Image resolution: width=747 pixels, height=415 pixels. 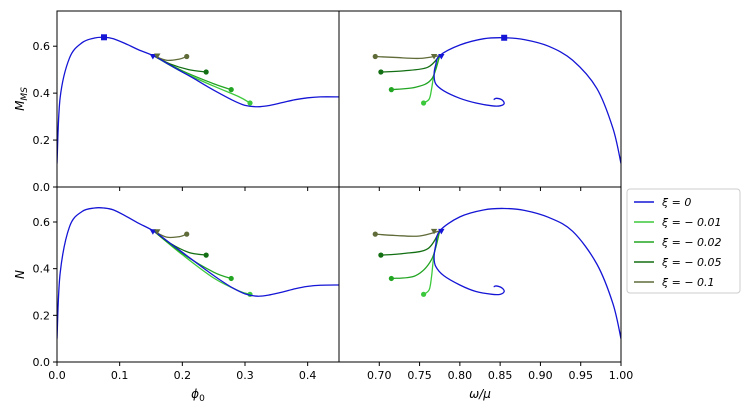 What do you see at coordinates (20, 274) in the screenshot?
I see `y-axis-label-N: N` at bounding box center [20, 274].